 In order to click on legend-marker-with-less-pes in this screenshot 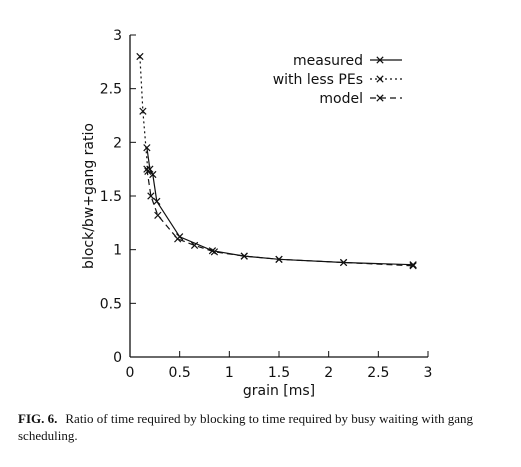, I will do `click(380, 79)`.